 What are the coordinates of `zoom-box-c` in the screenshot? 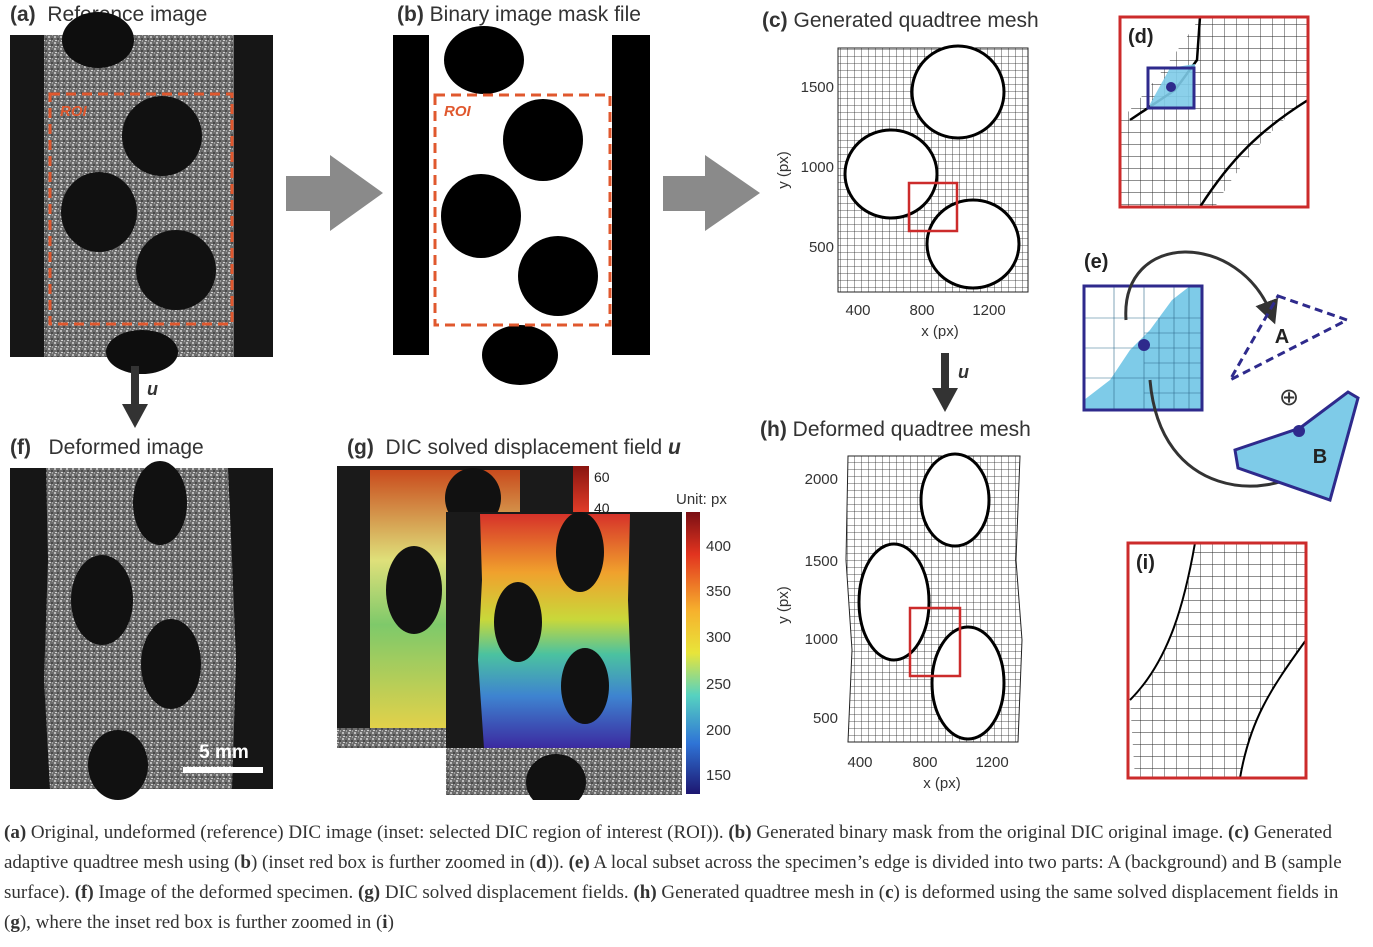 It's located at (933, 207).